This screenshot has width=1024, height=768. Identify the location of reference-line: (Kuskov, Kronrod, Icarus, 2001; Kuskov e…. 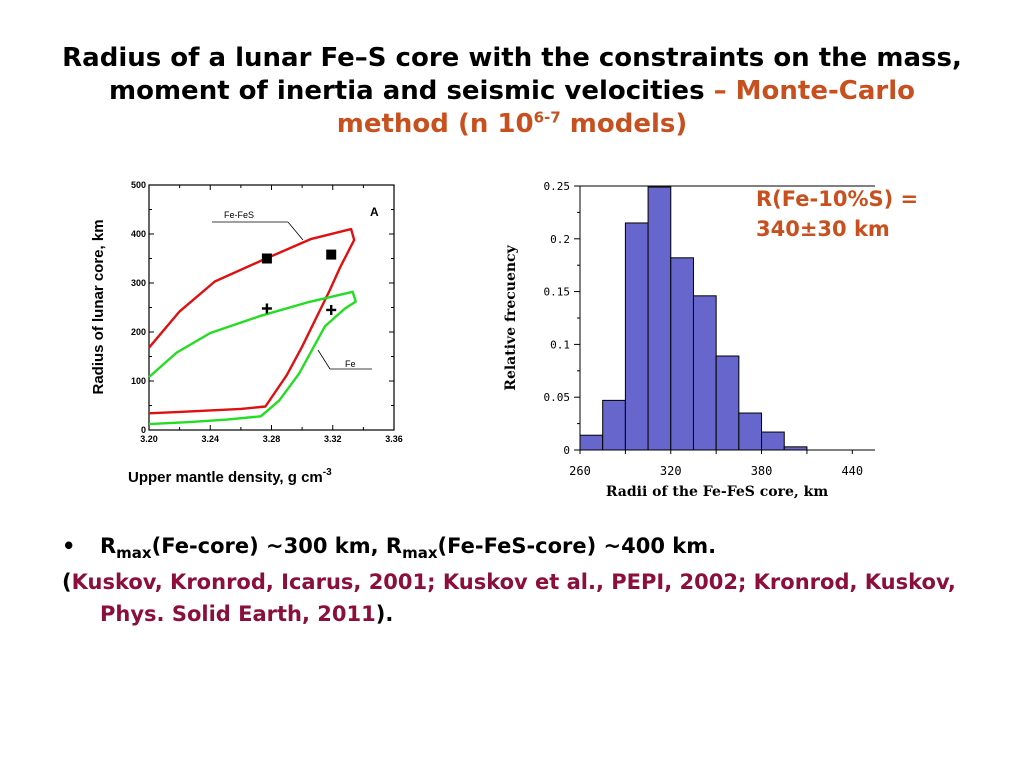
(522, 598).